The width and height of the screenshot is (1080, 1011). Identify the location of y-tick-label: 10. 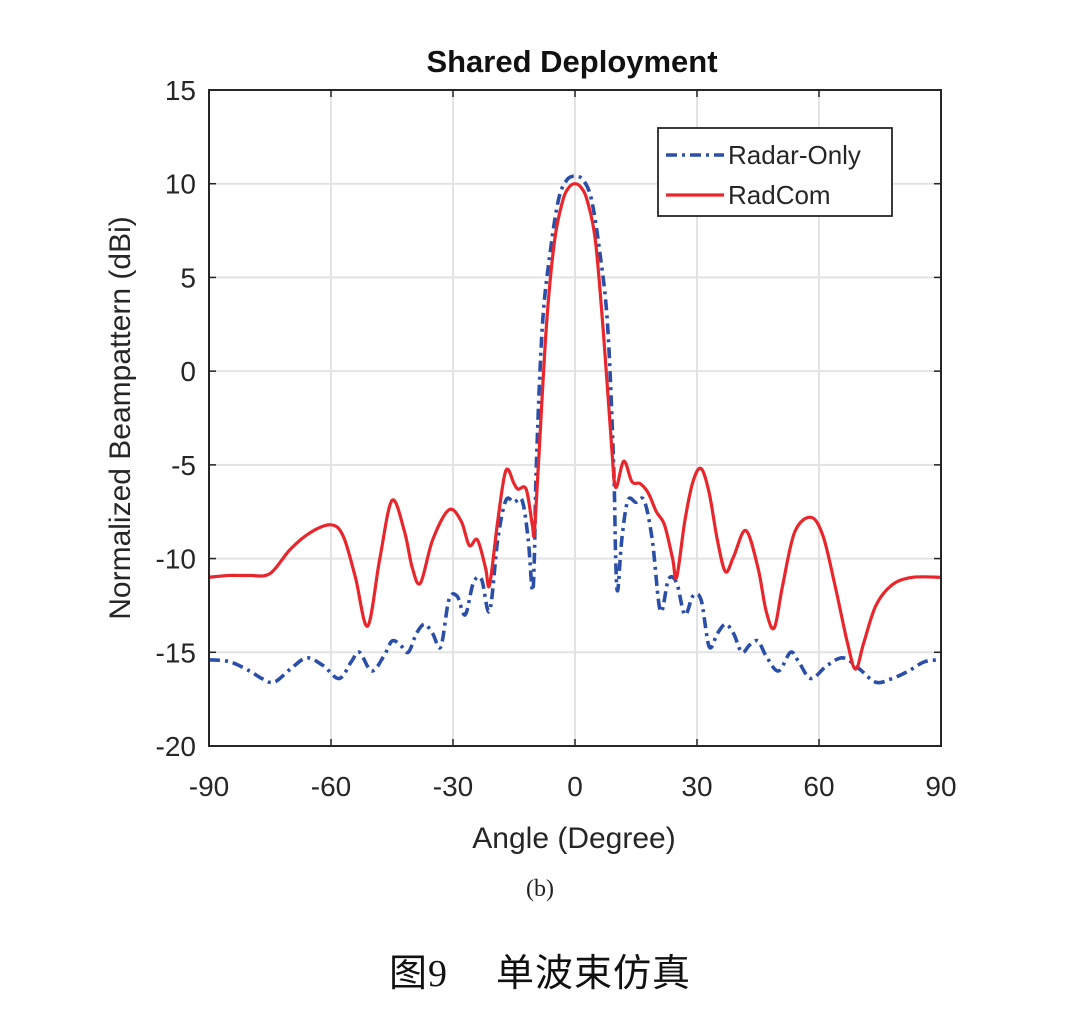
(180, 184).